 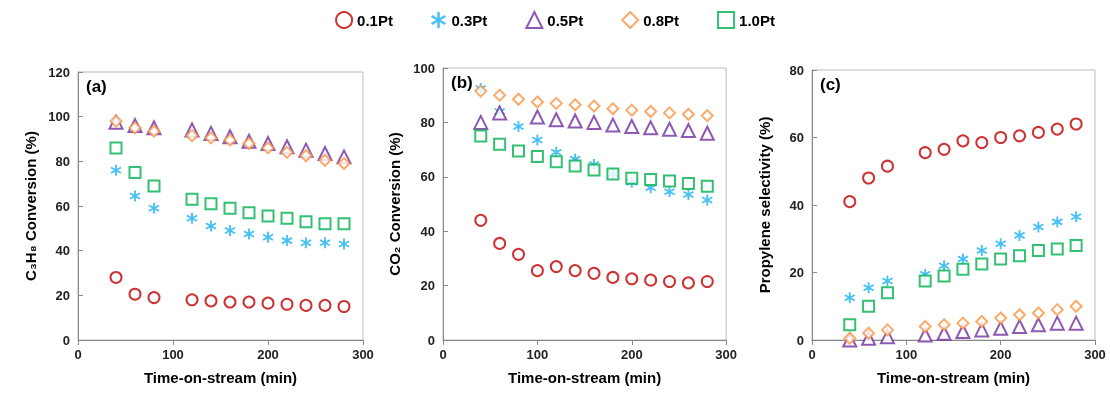 What do you see at coordinates (462, 82) in the screenshot?
I see `annotation: (b)` at bounding box center [462, 82].